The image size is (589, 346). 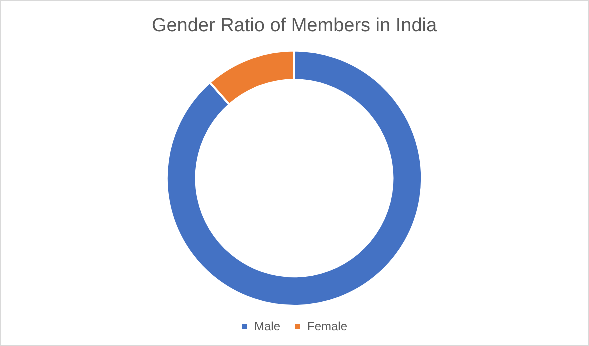 What do you see at coordinates (267, 326) in the screenshot?
I see `legend-label: Male` at bounding box center [267, 326].